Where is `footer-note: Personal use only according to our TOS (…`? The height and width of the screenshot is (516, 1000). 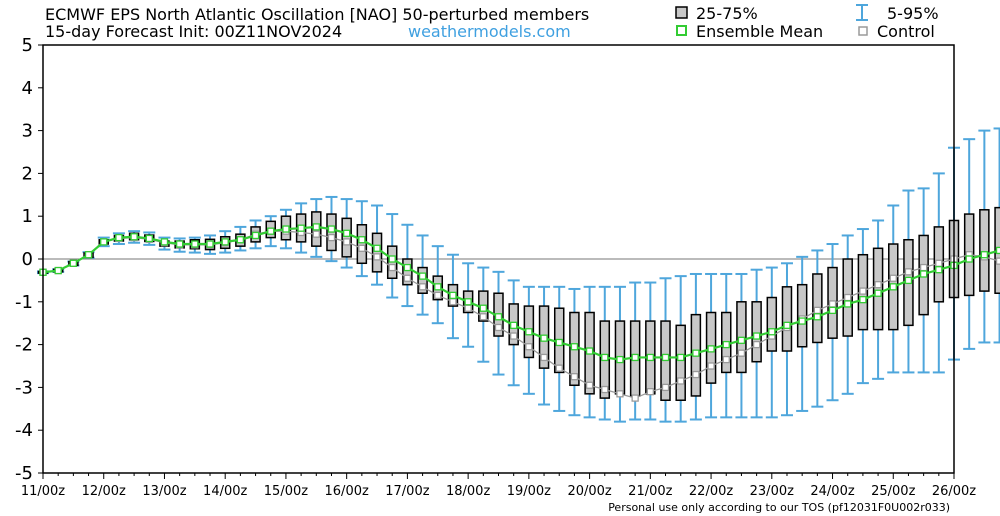
footer-note: Personal use only according to our TOS (… is located at coordinates (779, 507).